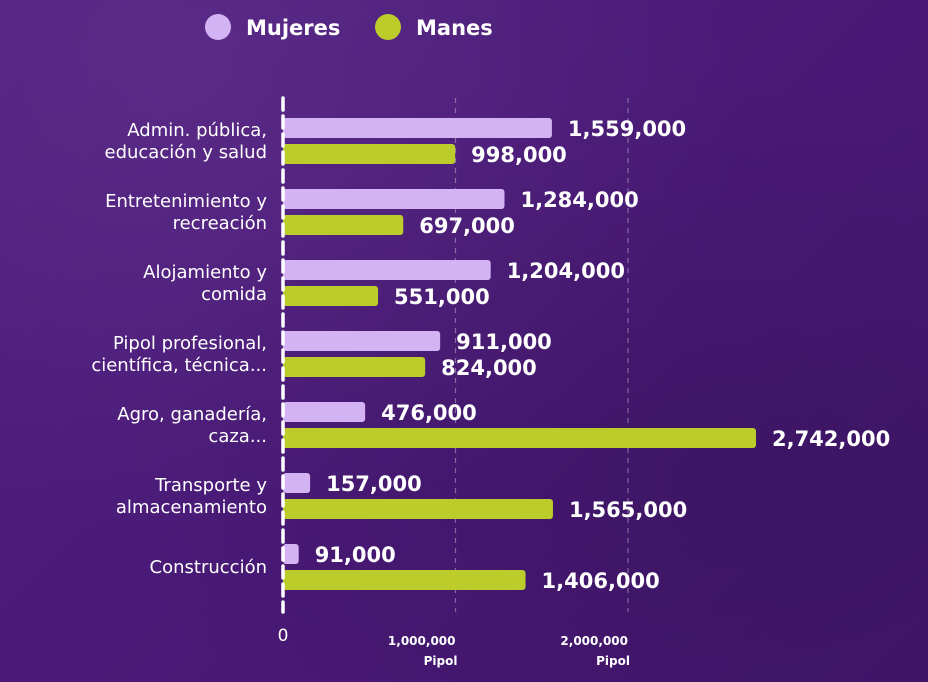 The width and height of the screenshot is (928, 682). Describe the element at coordinates (186, 201) in the screenshot. I see `category-label-1-0: Entretenimiento y` at that location.